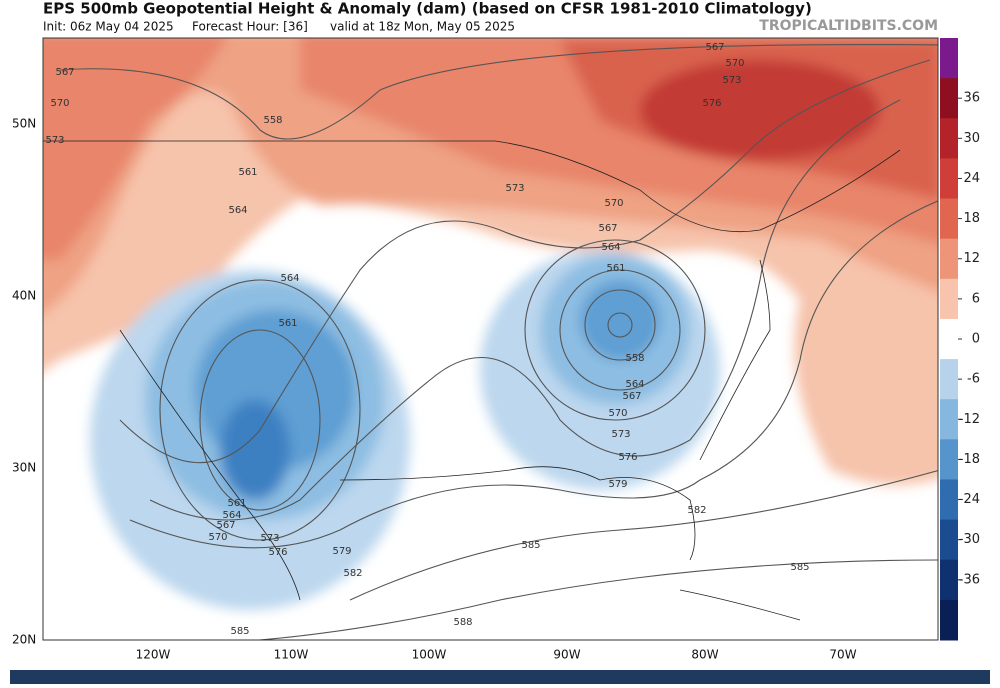  What do you see at coordinates (422, 27) in the screenshot?
I see `valid-time: valid at 18z Mon, May 05 2025` at bounding box center [422, 27].